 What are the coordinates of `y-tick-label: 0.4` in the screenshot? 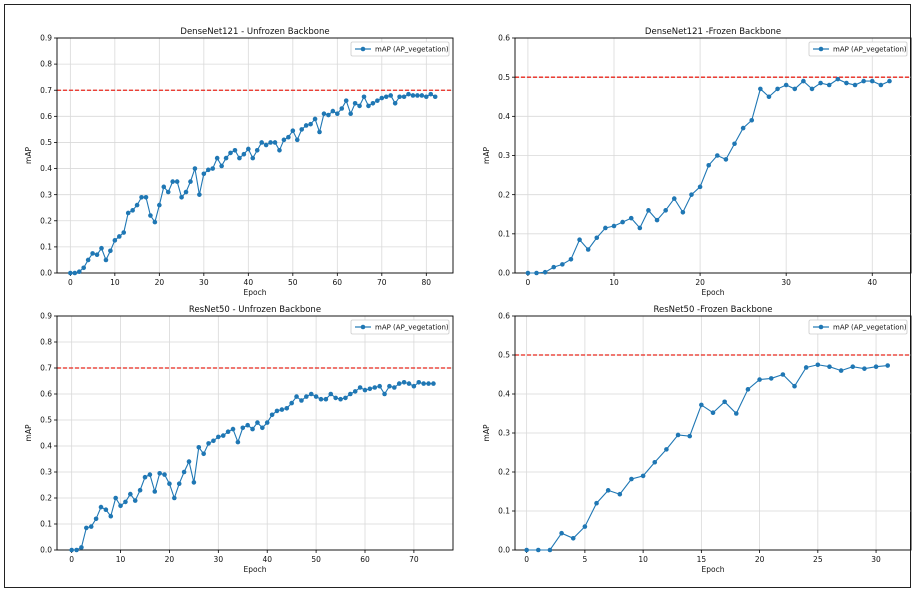 It's located at (504, 116).